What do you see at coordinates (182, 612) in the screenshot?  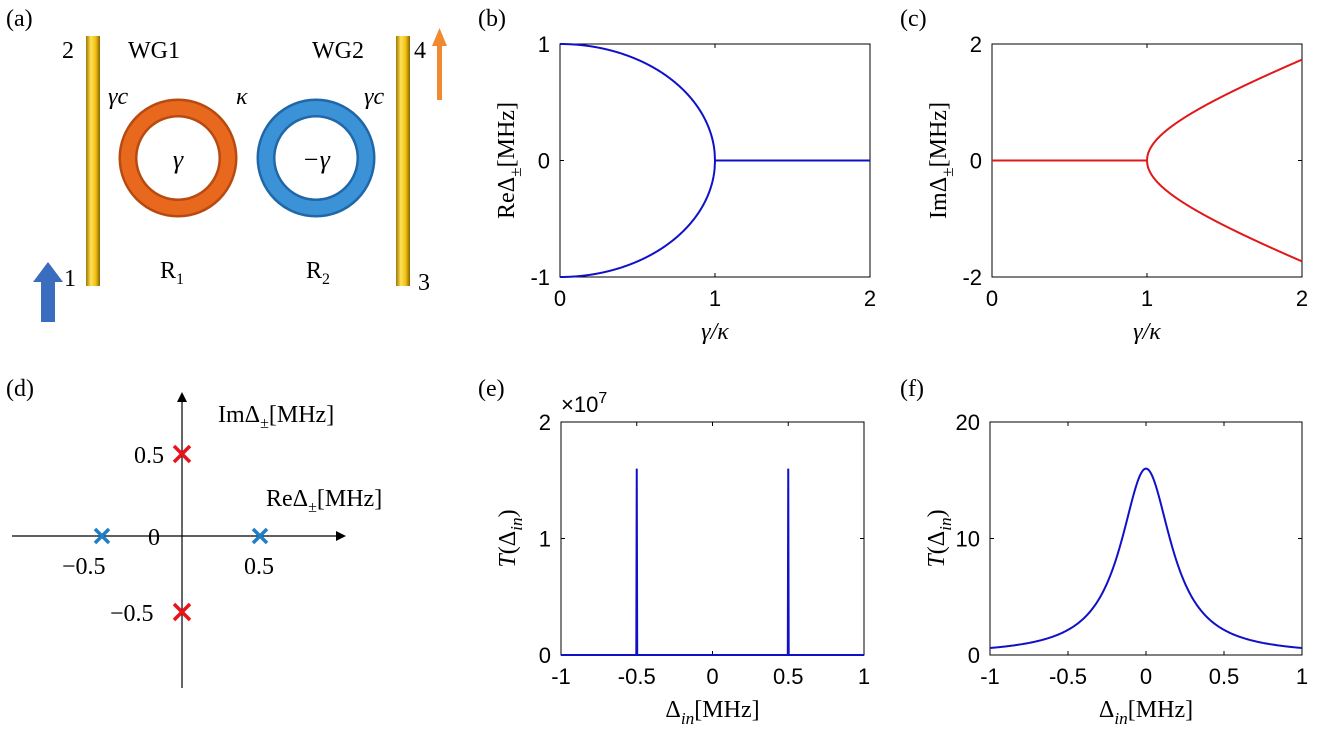 I see `im-marker-neg-icon` at bounding box center [182, 612].